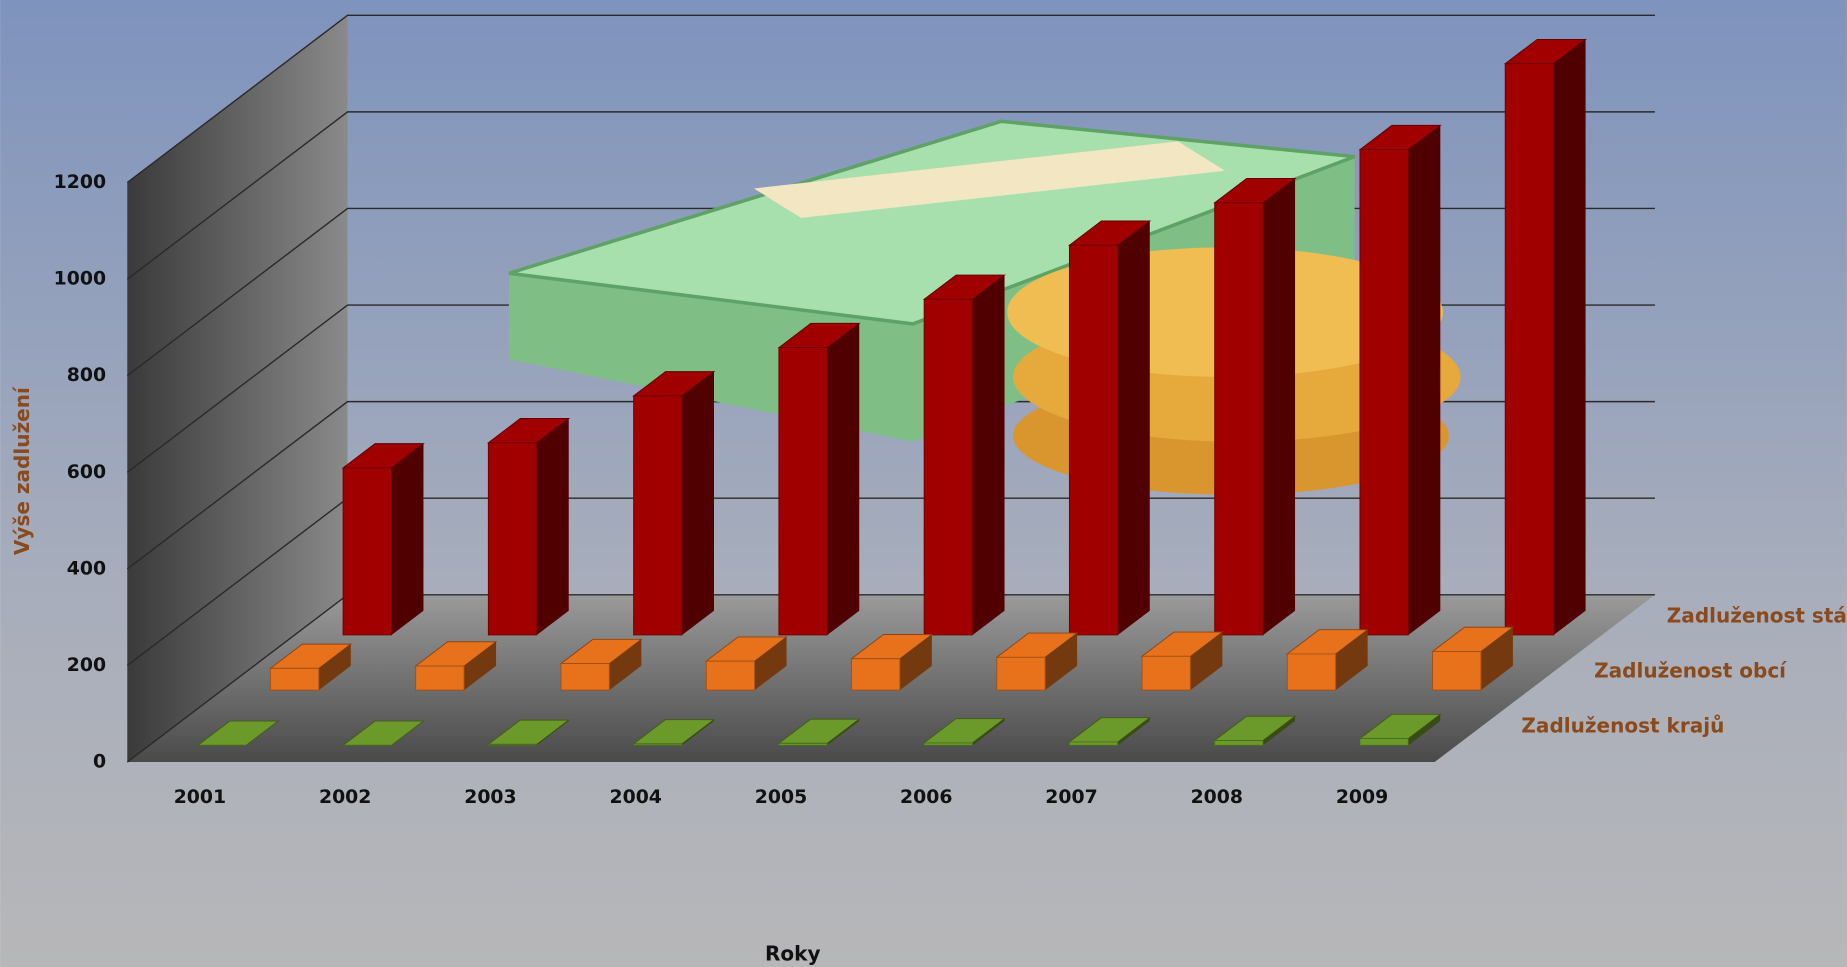 The height and width of the screenshot is (967, 1847). I want to click on x-tick-label: 2006, so click(926, 797).